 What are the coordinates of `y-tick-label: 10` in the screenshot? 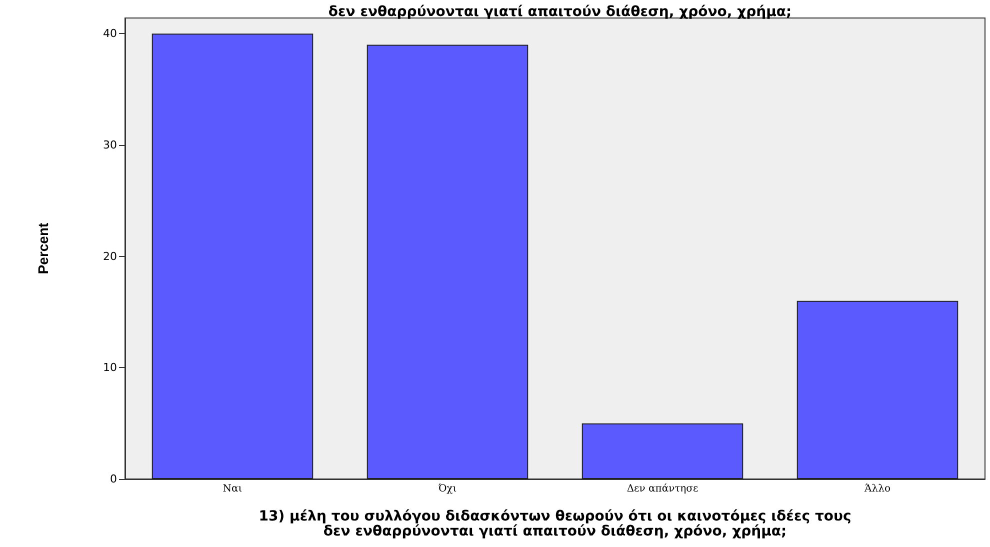 It's located at (110, 367).